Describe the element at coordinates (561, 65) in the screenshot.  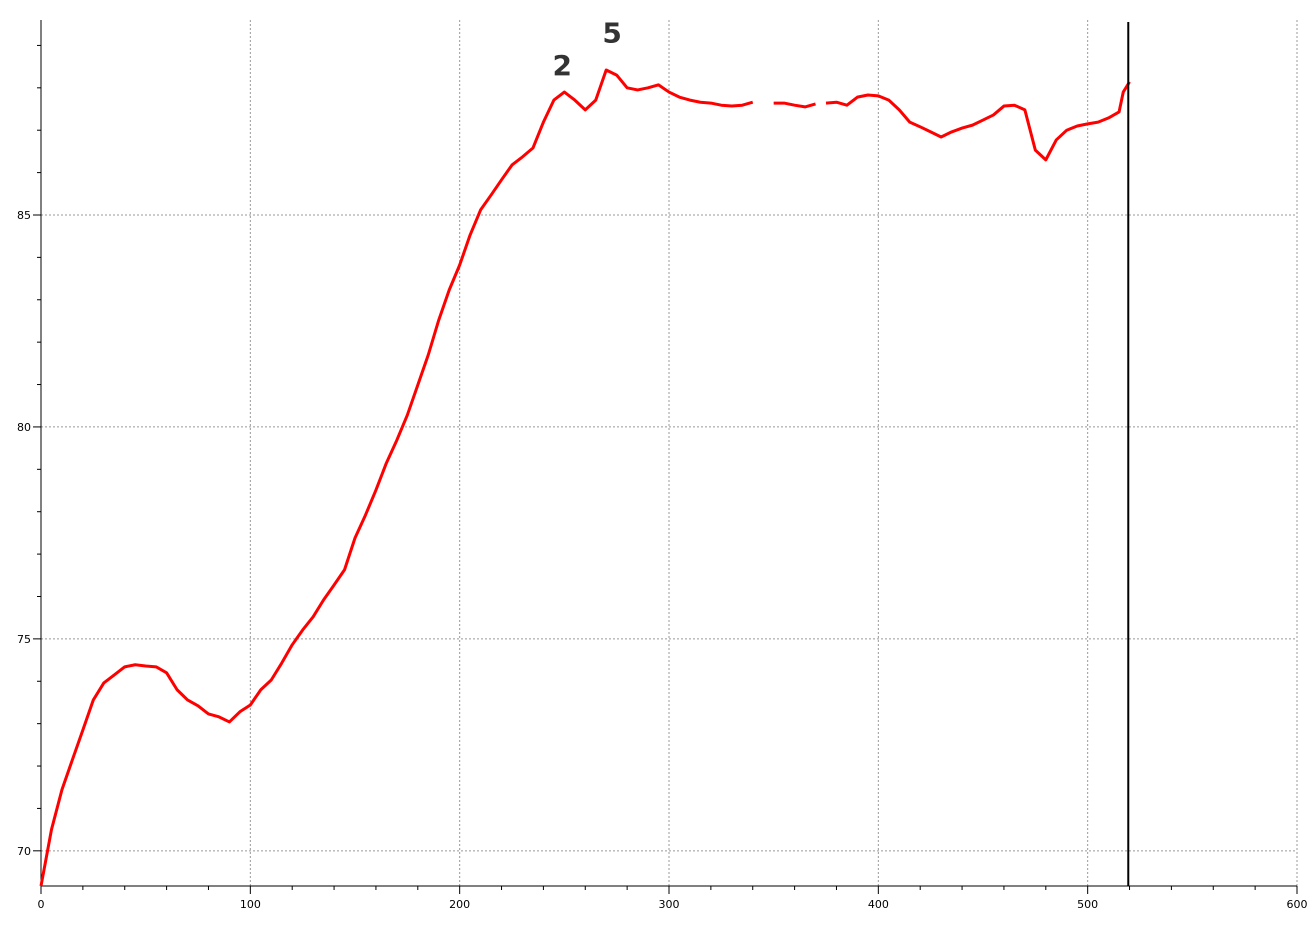
I see `annotation: 2` at that location.